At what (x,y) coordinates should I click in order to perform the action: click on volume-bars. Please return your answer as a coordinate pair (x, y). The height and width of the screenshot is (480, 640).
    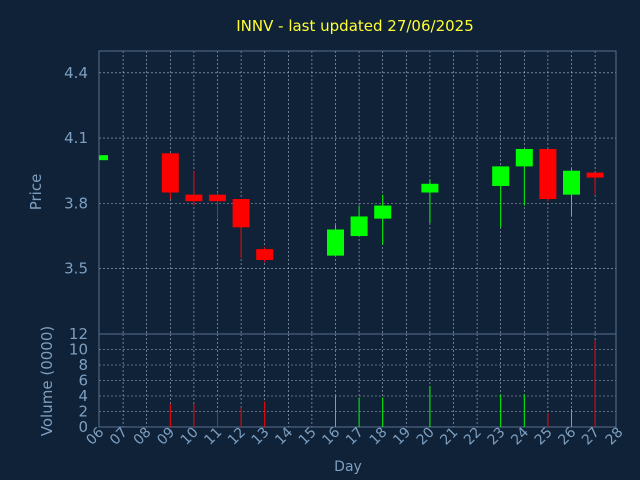
    Looking at the image, I should click on (382, 383).